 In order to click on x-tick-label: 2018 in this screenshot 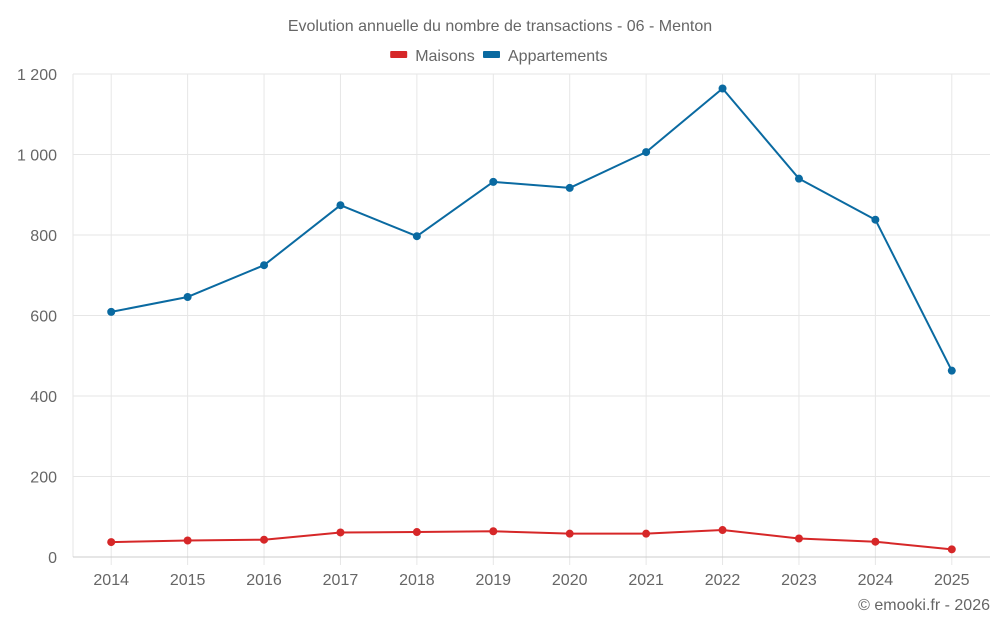, I will do `click(417, 580)`.